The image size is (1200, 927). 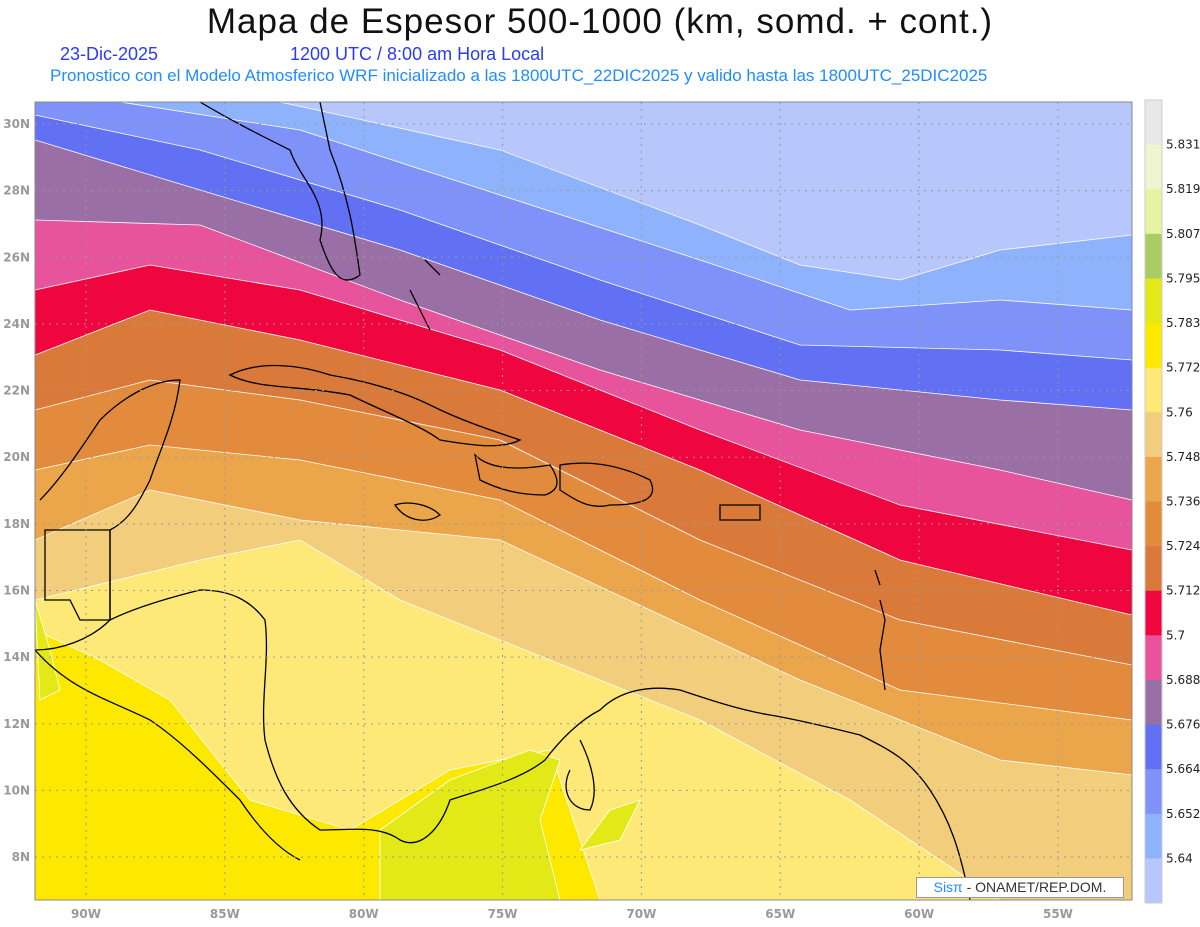 I want to click on lat-tick-label: 14N, so click(x=16, y=657).